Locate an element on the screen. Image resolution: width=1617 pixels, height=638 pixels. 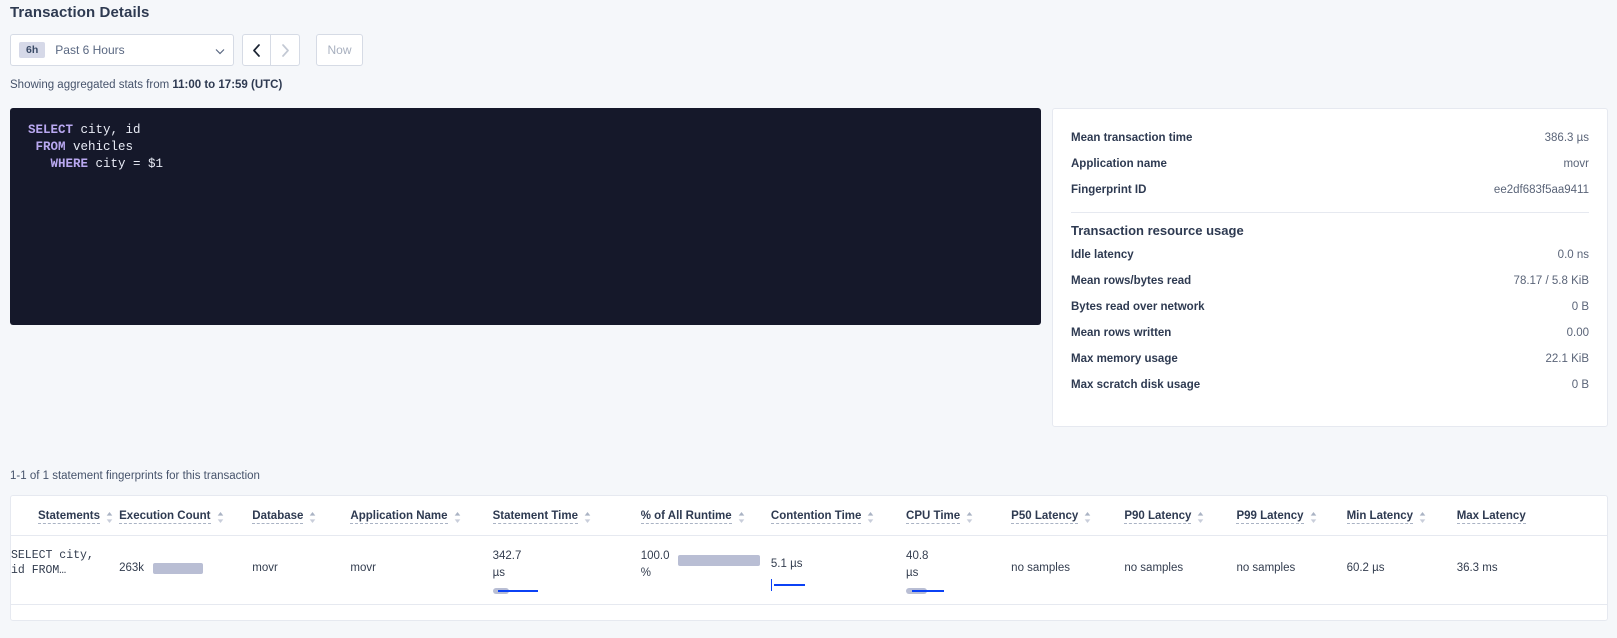
time-nav-group is located at coordinates (271, 50).